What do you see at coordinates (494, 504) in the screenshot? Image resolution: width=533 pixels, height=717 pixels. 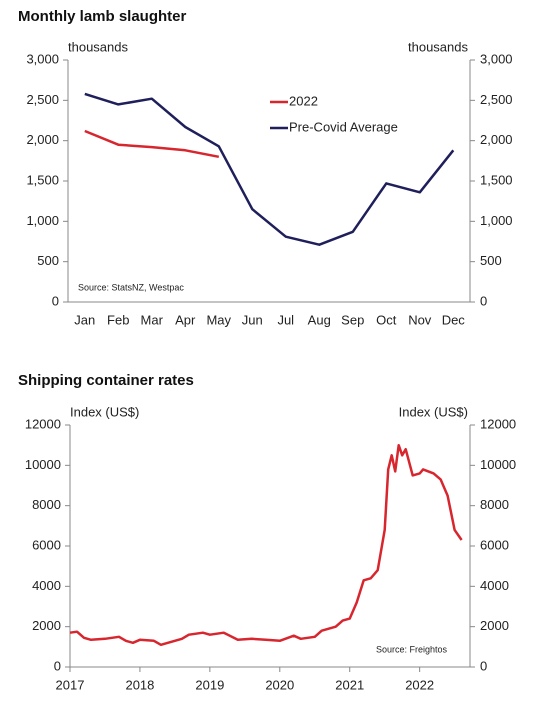 I see `y2-tick-label: 8000` at bounding box center [494, 504].